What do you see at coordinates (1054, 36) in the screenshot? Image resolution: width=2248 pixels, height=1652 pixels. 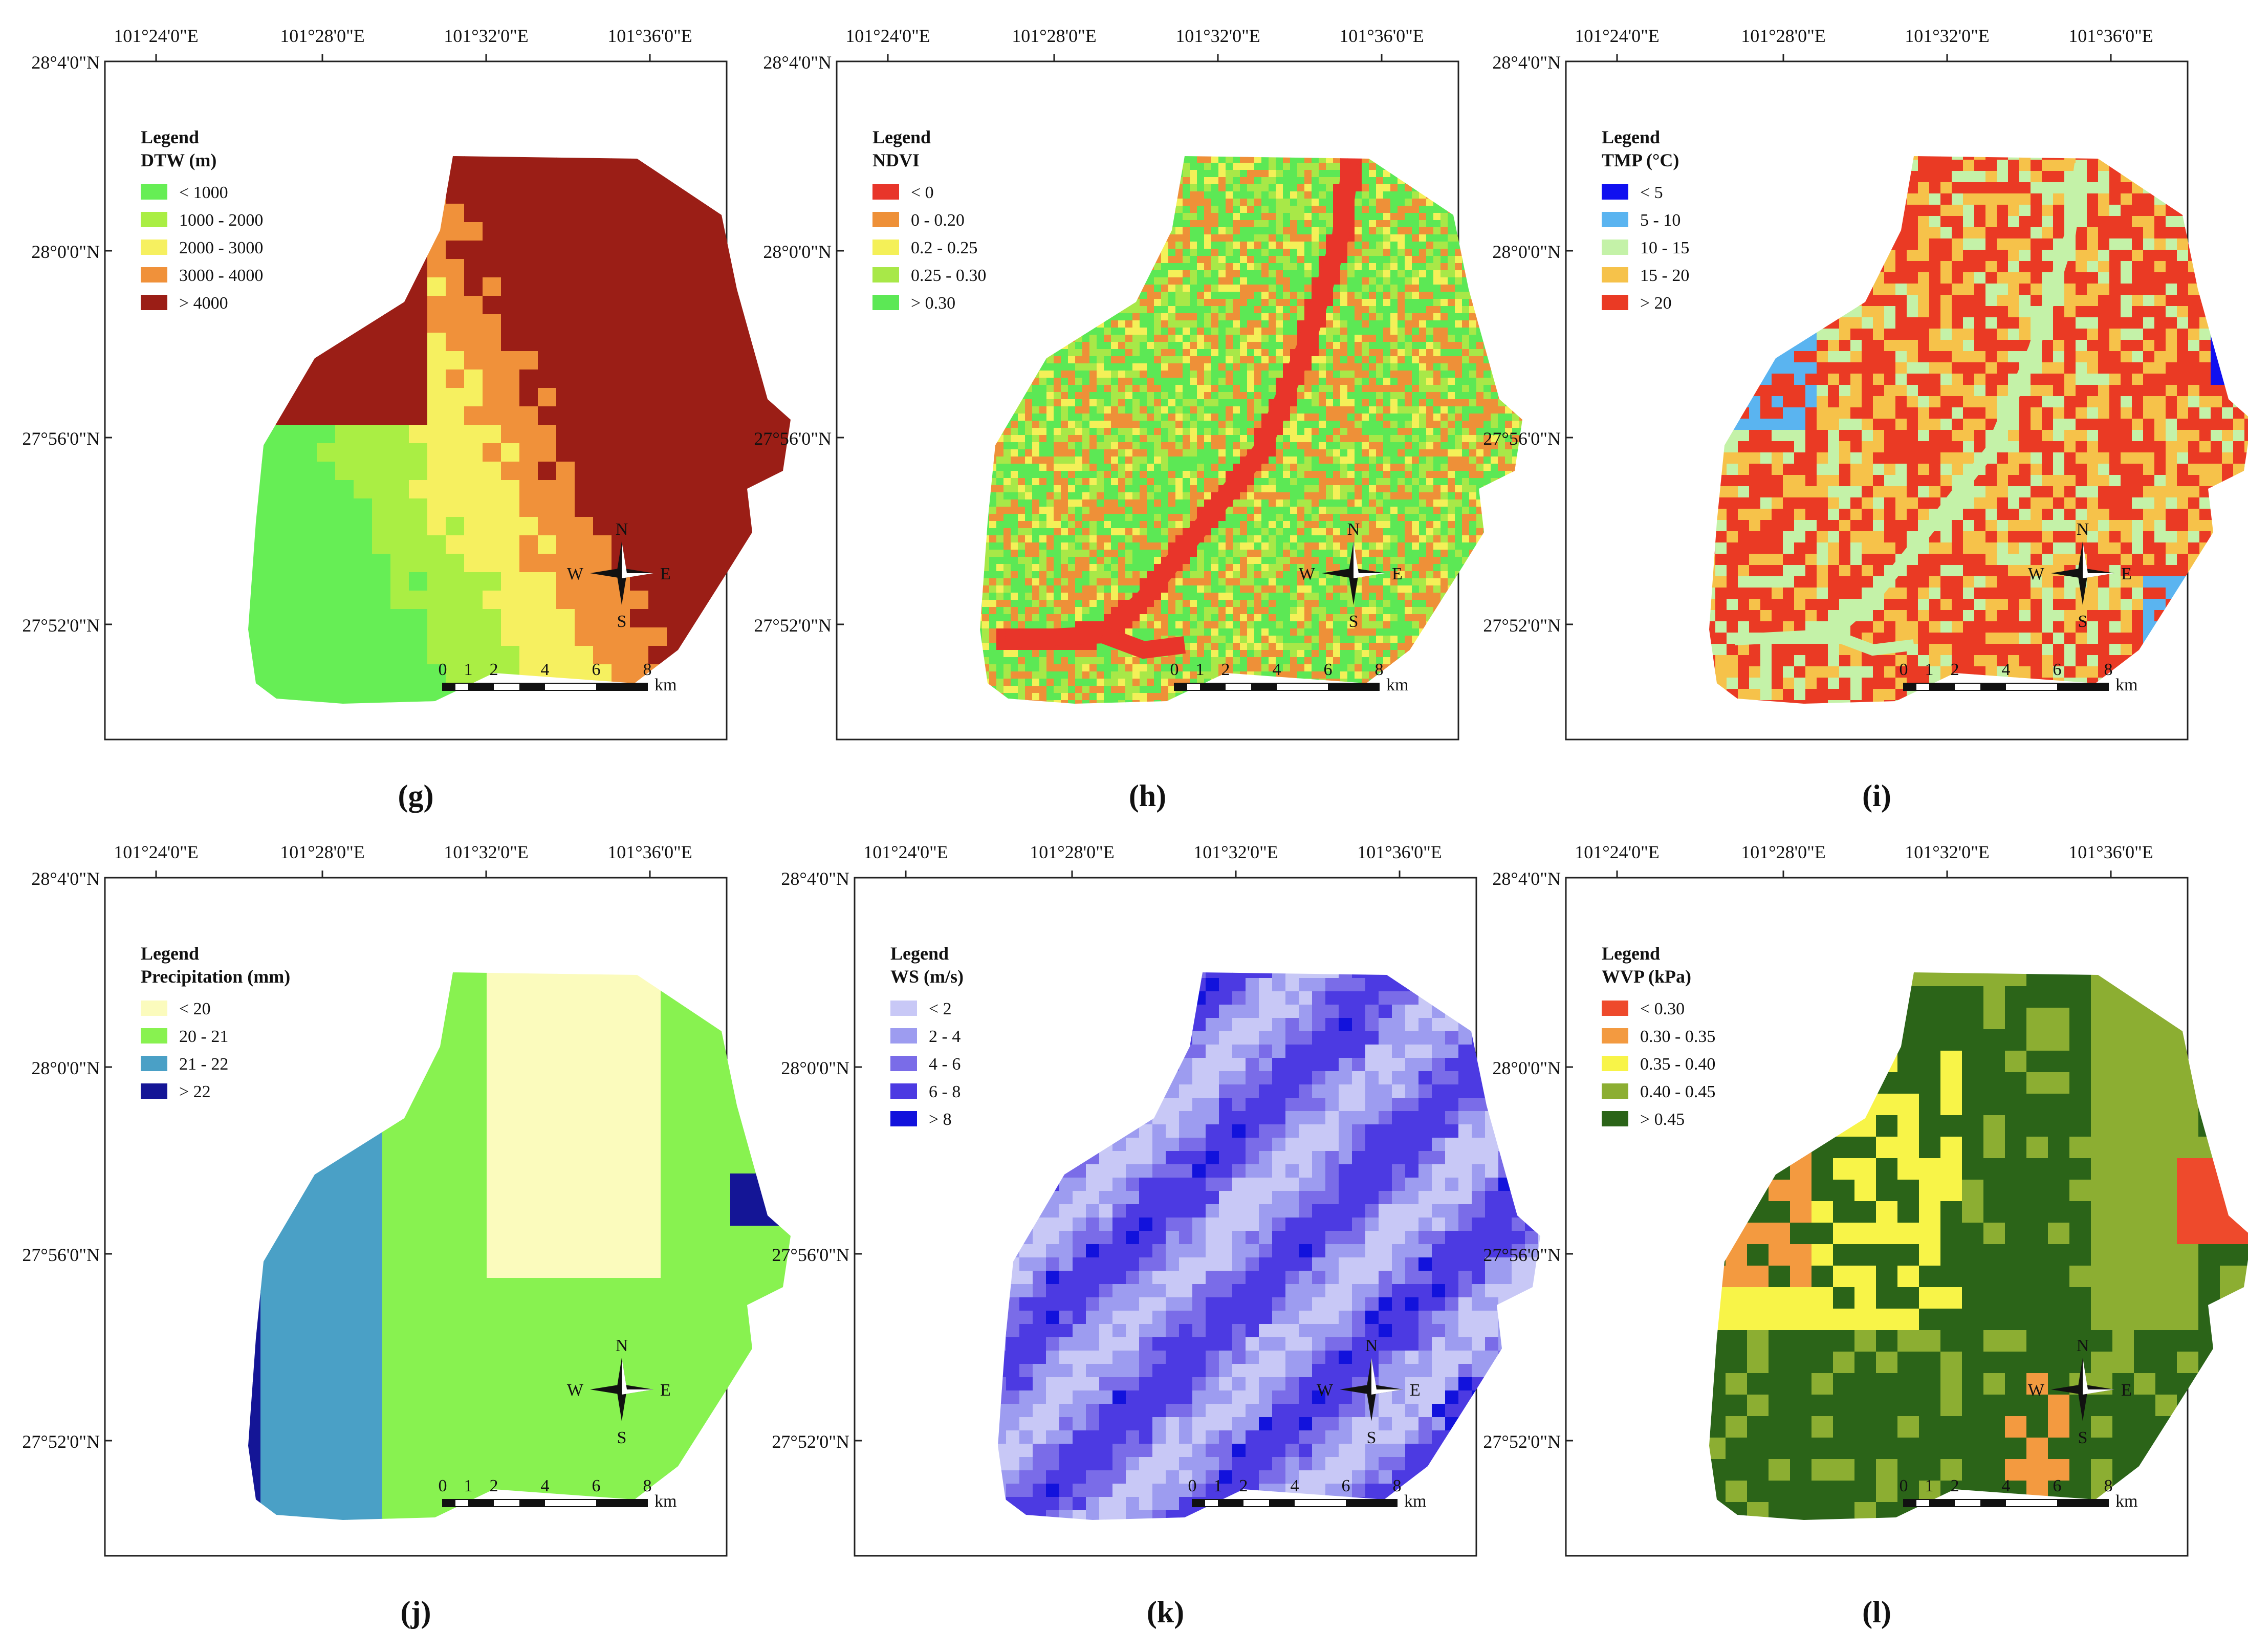 I see `longitude-label: 101°28'0"E` at bounding box center [1054, 36].